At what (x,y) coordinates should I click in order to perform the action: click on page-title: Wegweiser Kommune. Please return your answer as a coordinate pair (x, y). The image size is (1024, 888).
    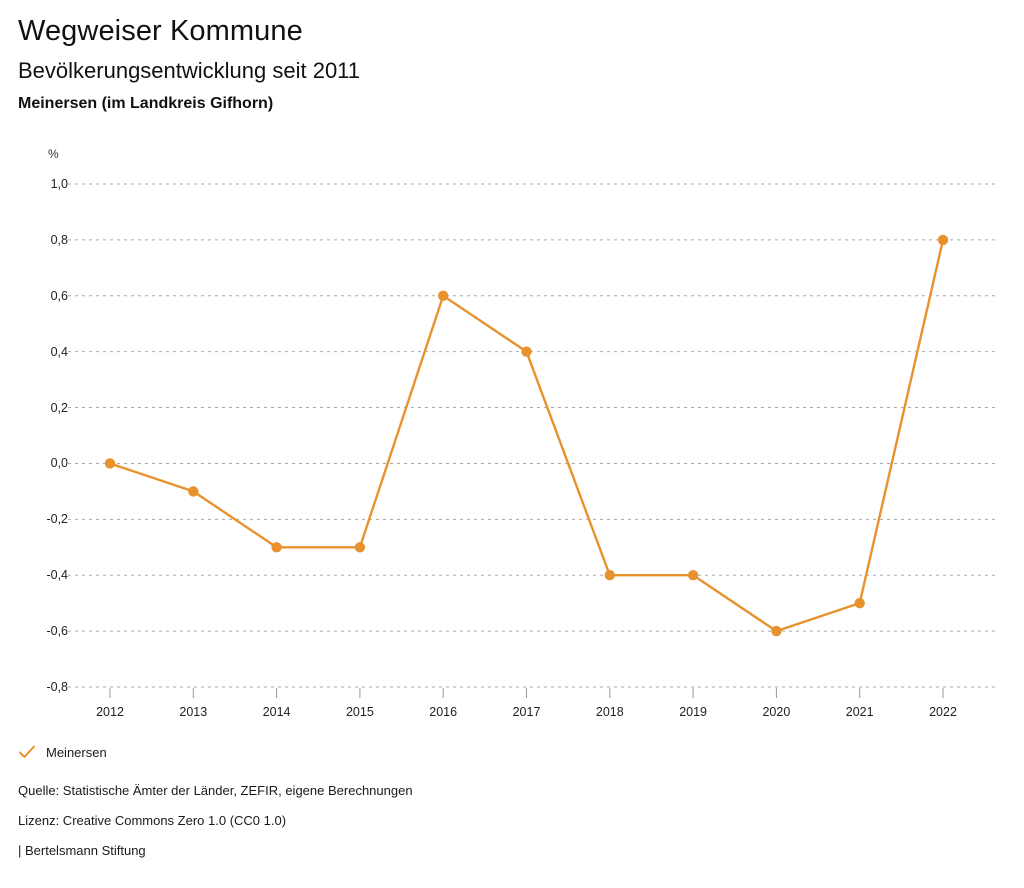
    Looking at the image, I should click on (160, 31).